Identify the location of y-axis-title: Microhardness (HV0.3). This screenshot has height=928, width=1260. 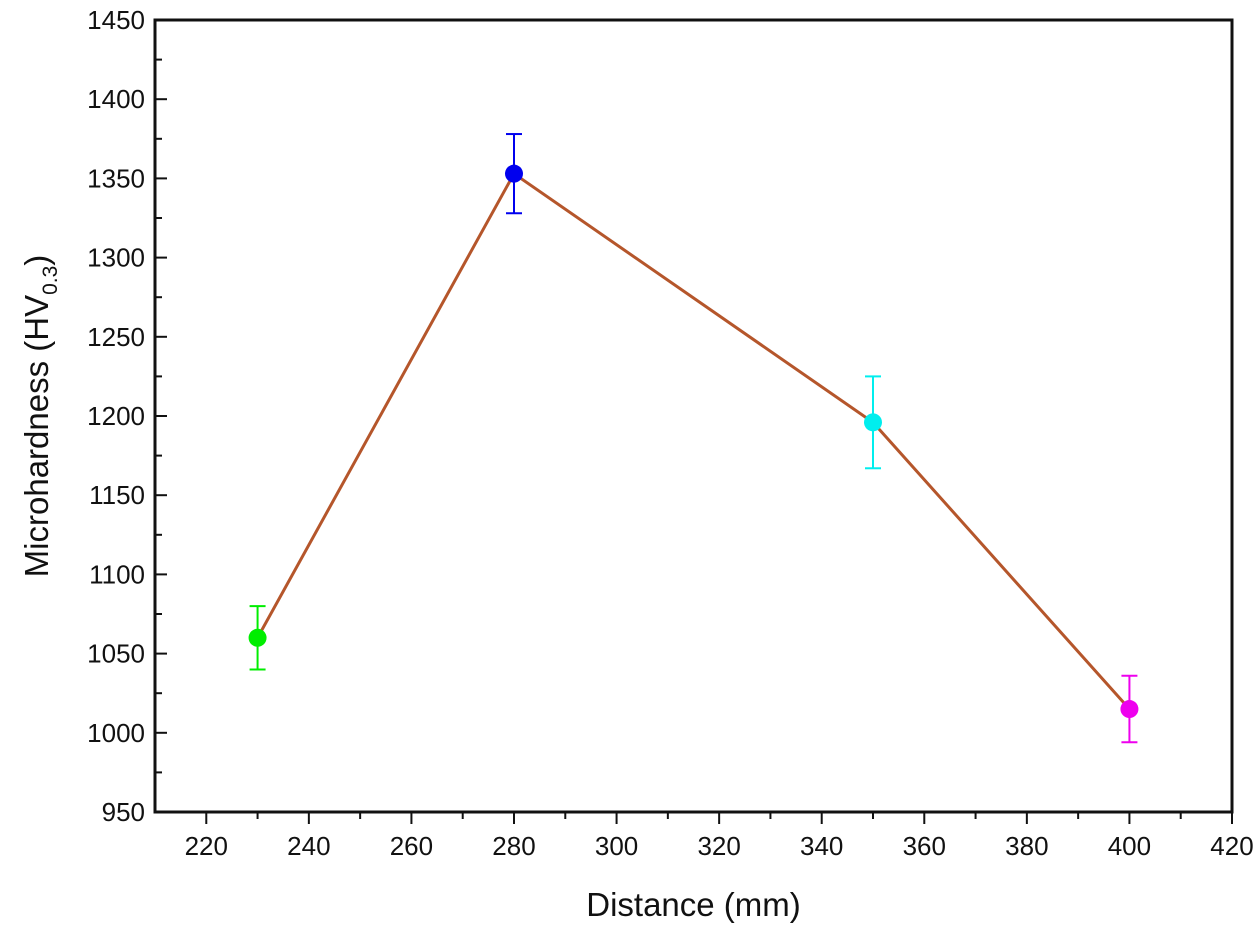
(40, 416).